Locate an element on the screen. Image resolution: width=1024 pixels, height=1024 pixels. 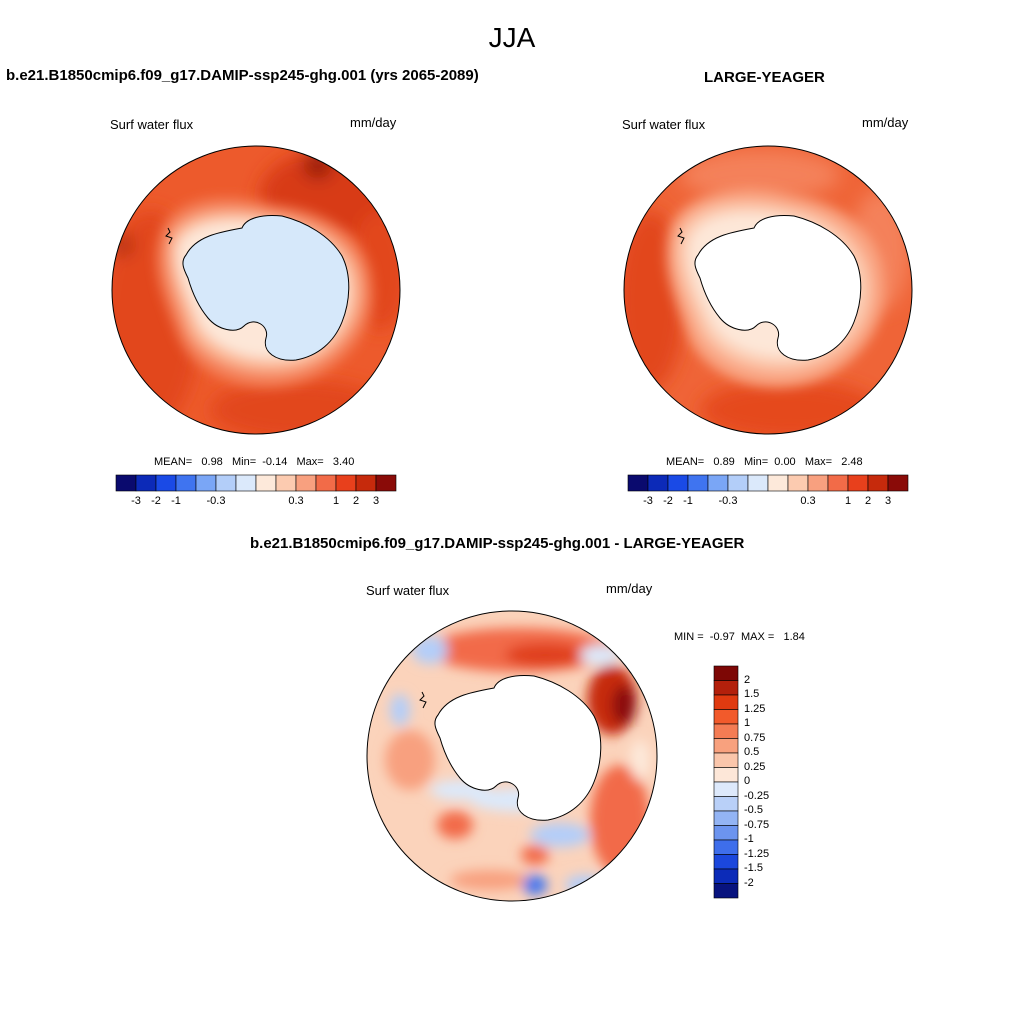
colorbar-tick-label: -0.25 is located at coordinates (757, 795).